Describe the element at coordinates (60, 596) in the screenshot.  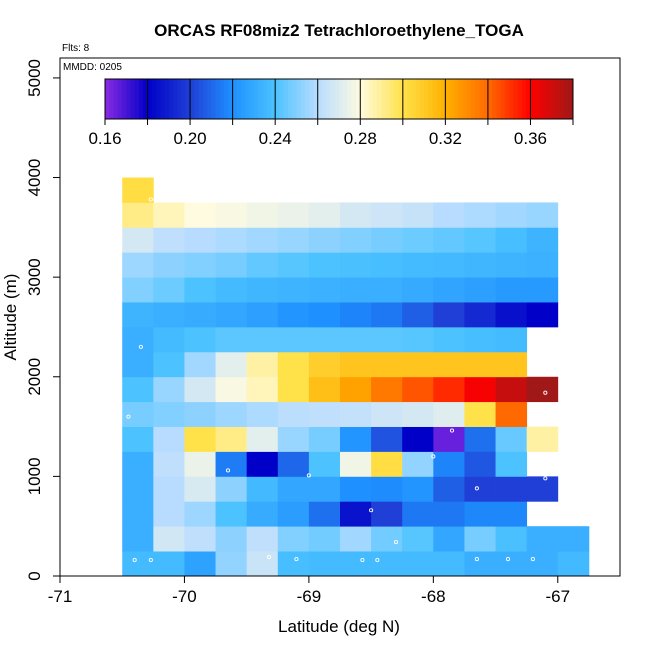
I see `x-tick-label: -71` at that location.